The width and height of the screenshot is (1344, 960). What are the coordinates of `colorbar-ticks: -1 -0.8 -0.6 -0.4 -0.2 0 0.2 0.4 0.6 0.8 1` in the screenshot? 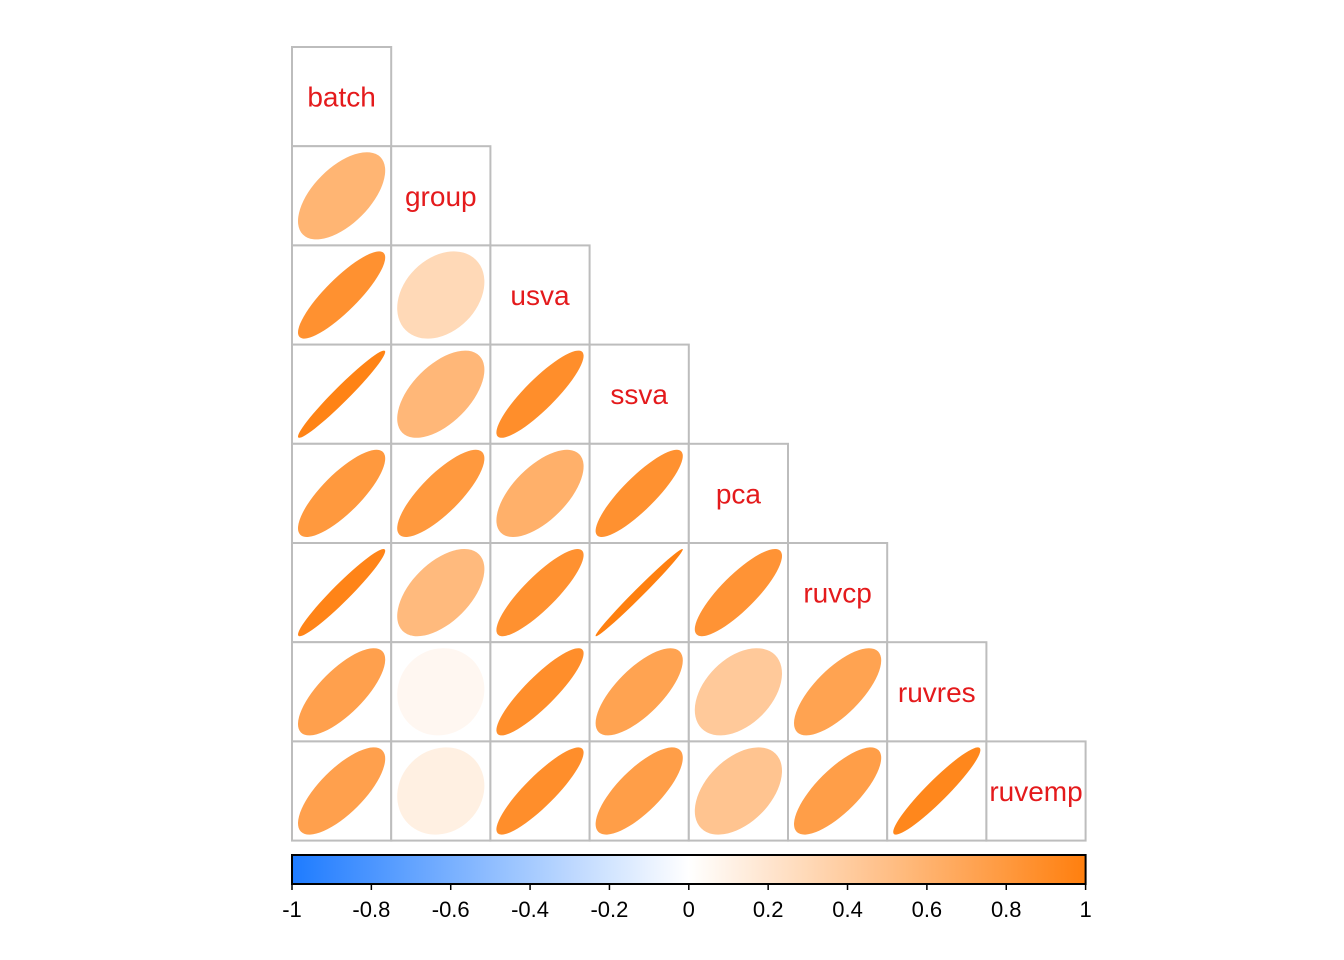 It's located at (687, 903).